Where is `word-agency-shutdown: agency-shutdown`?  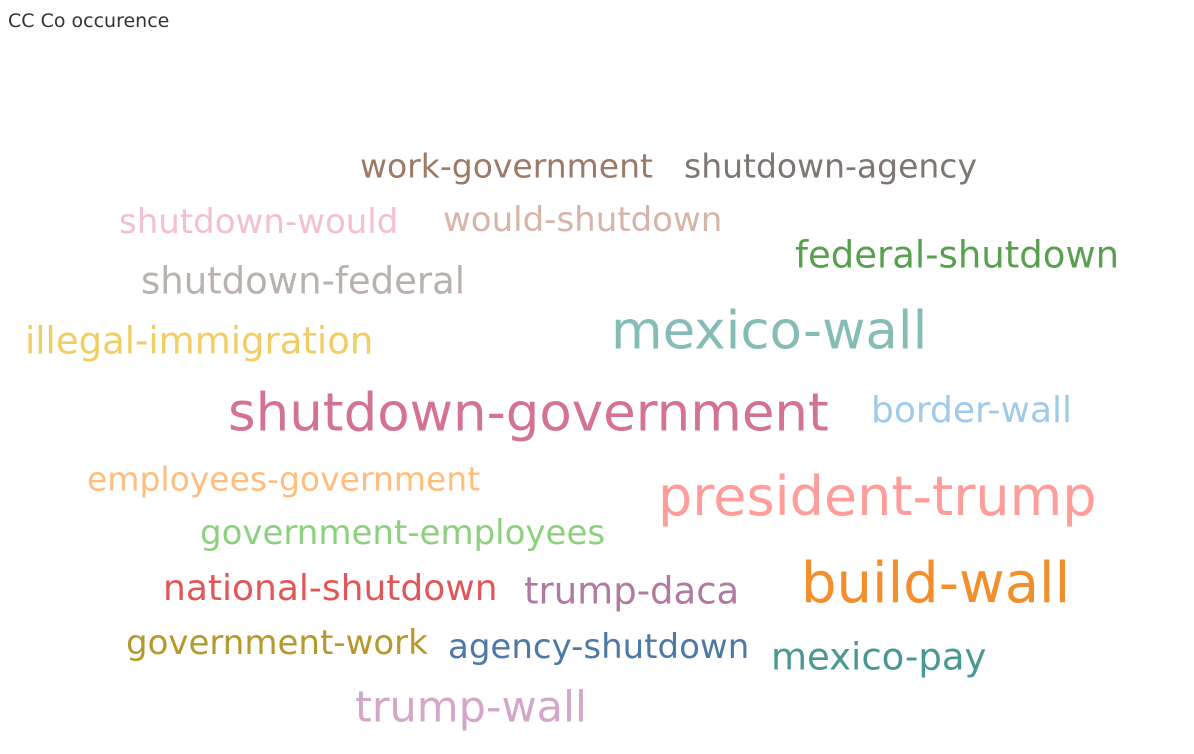
word-agency-shutdown: agency-shutdown is located at coordinates (599, 647).